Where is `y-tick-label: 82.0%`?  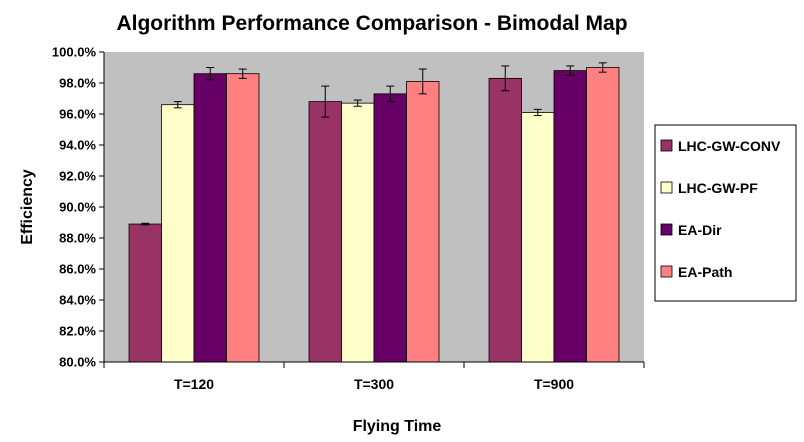
y-tick-label: 82.0% is located at coordinates (77, 331).